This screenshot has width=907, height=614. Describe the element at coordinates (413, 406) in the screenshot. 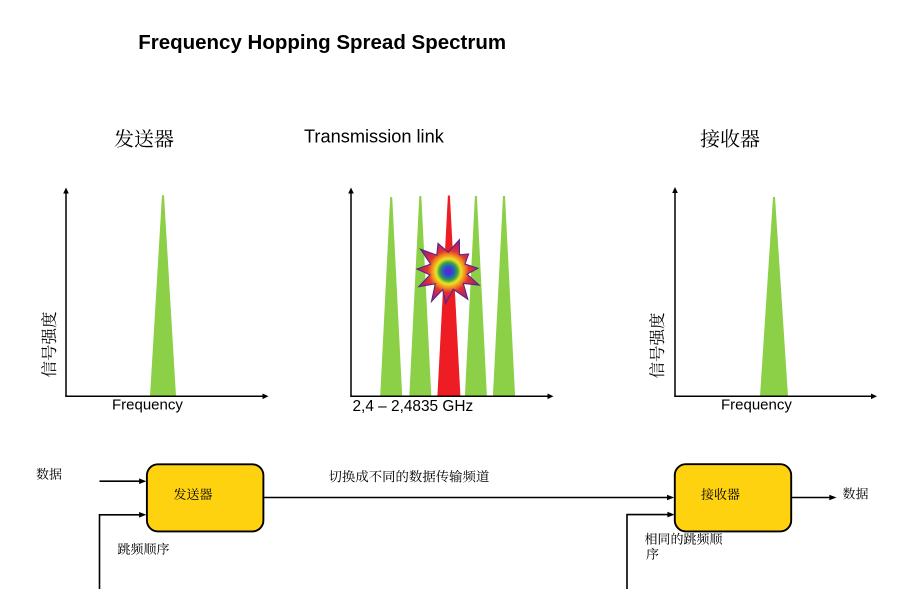

I see `svg-text: 2,4 – 2,4835 GHz` at that location.